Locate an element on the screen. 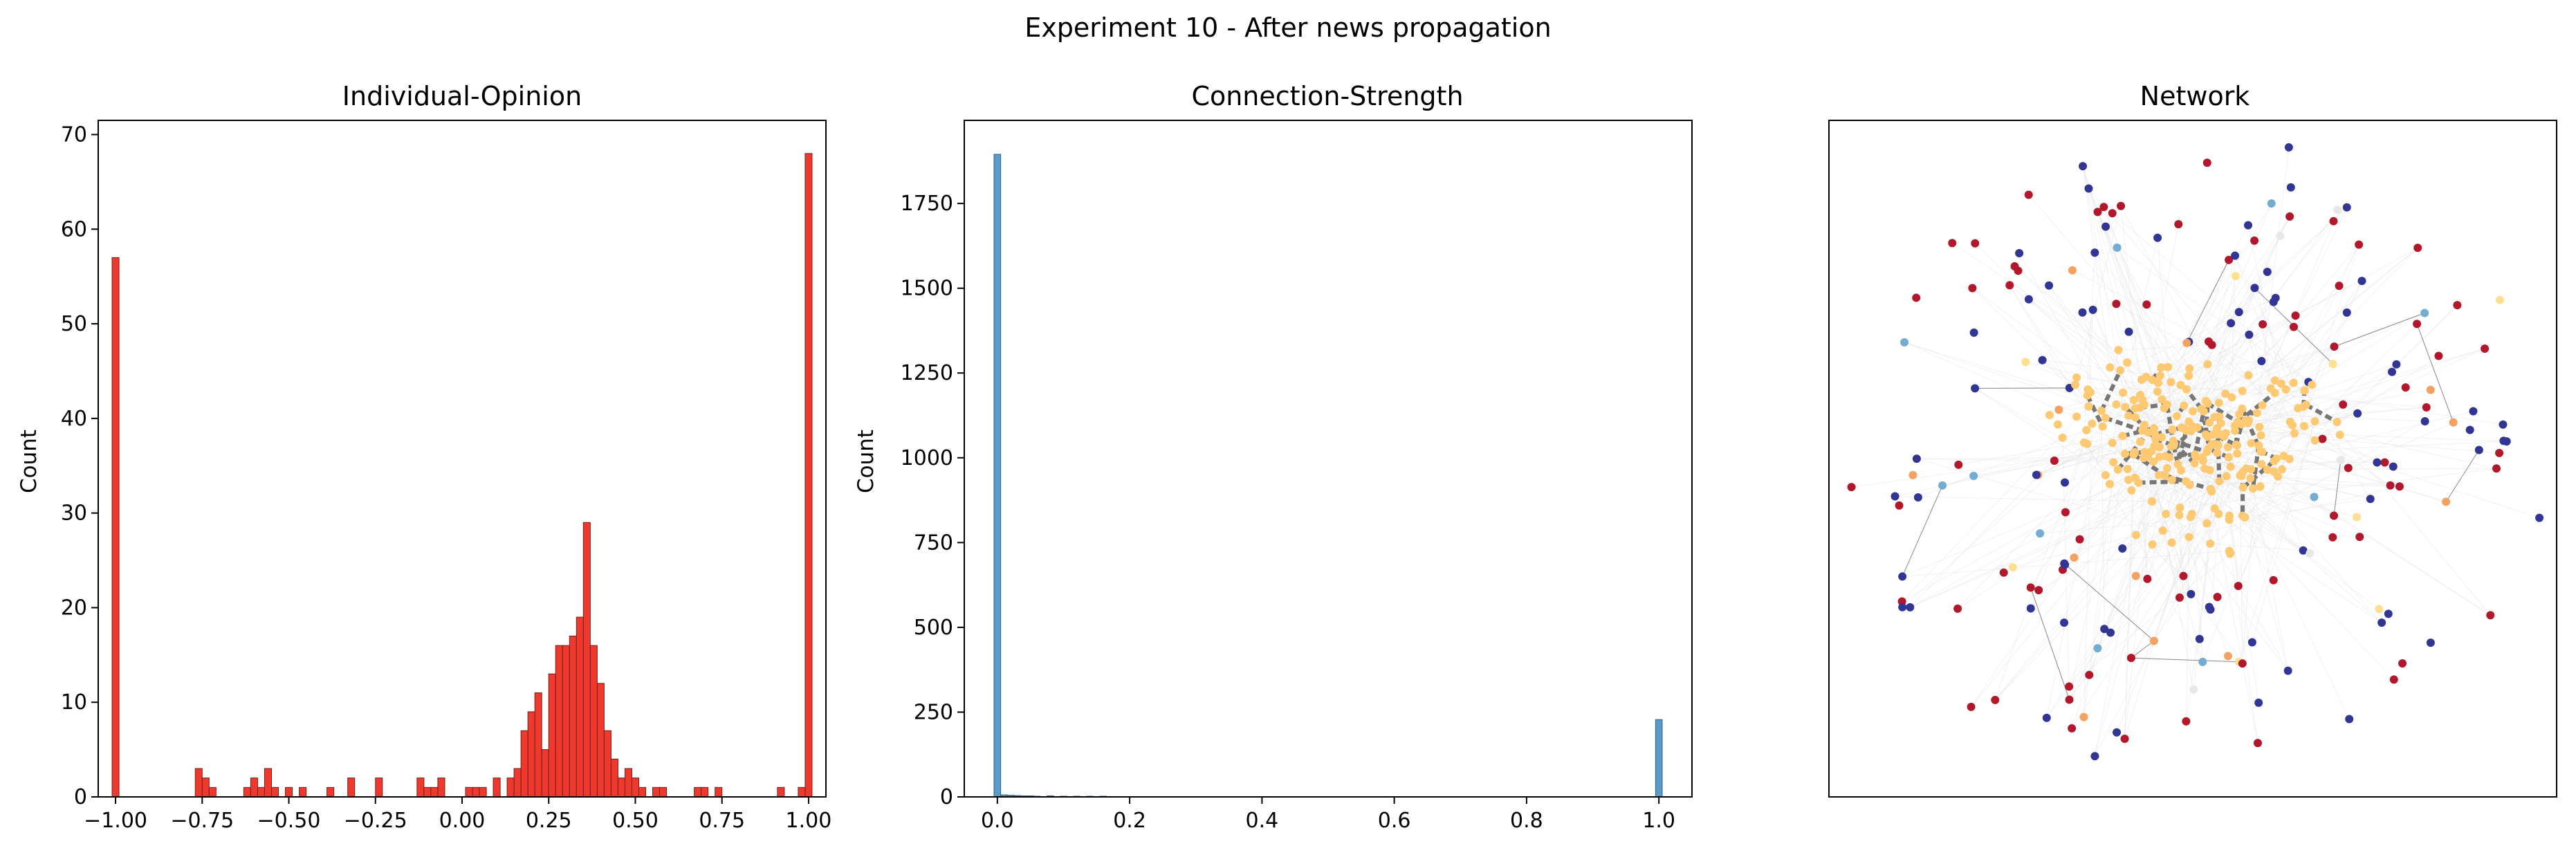  p2-y-tick-label: 500 is located at coordinates (933, 628).